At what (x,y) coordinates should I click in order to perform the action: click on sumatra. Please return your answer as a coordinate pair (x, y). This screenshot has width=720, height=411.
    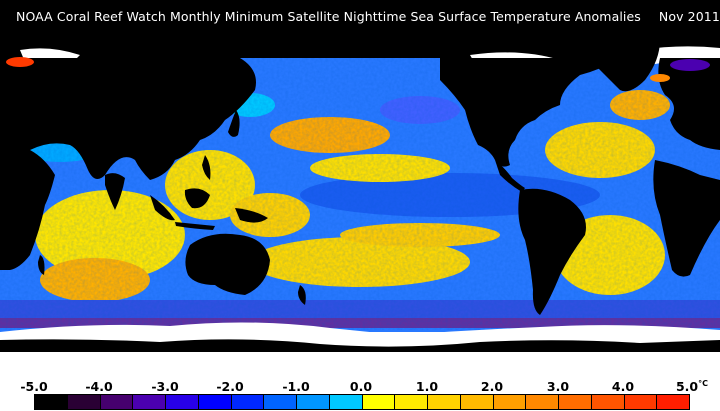
    Looking at the image, I should click on (162, 208).